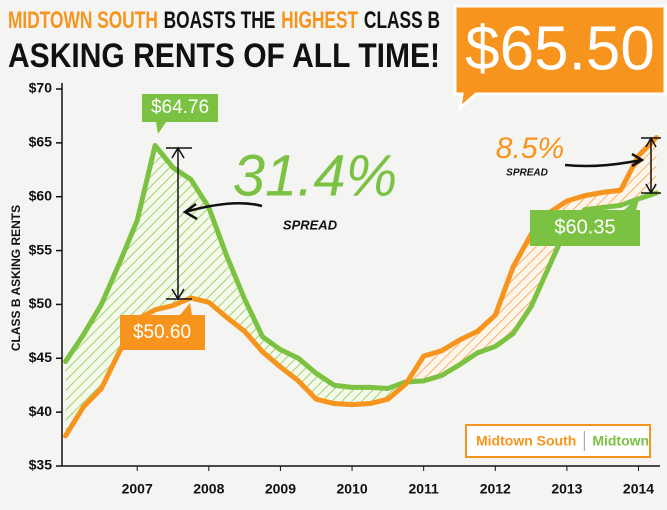 The image size is (667, 510). I want to click on title-part: CLASS B, so click(402, 20).